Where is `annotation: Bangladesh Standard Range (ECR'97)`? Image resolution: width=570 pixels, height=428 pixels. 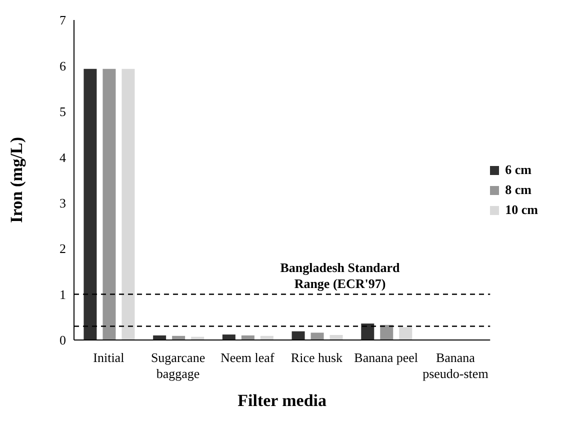 annotation: Bangladesh Standard Range (ECR'97) is located at coordinates (340, 276).